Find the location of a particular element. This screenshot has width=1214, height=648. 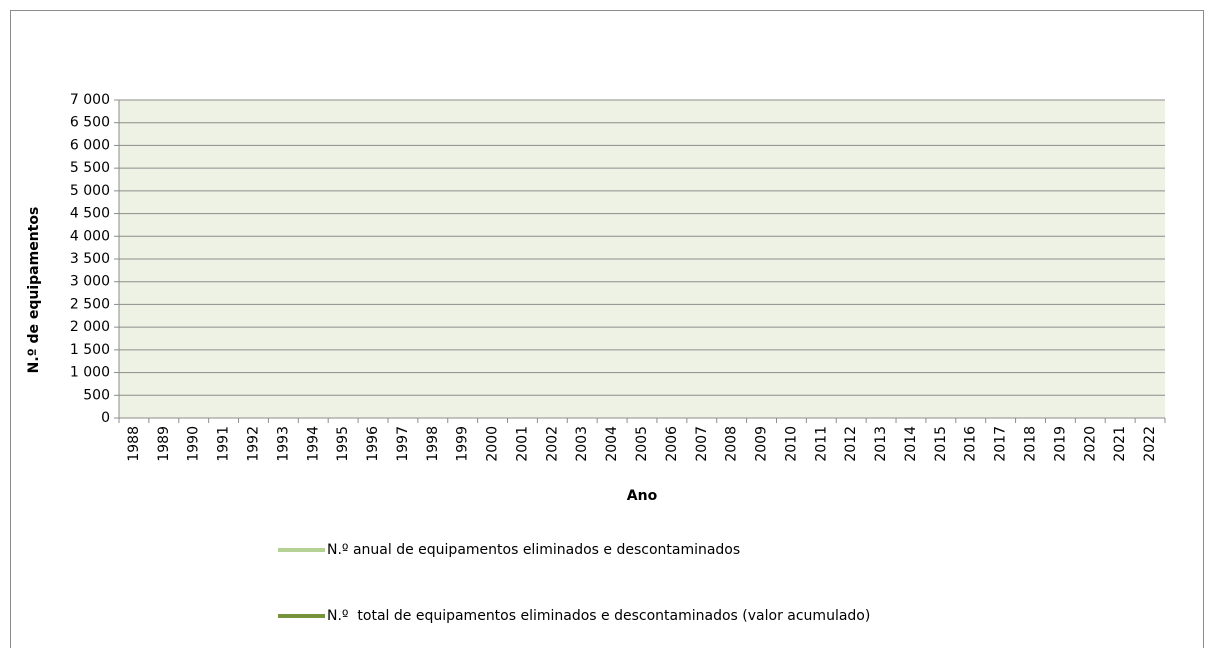

y-tick-label: 5 500 is located at coordinates (90, 168).